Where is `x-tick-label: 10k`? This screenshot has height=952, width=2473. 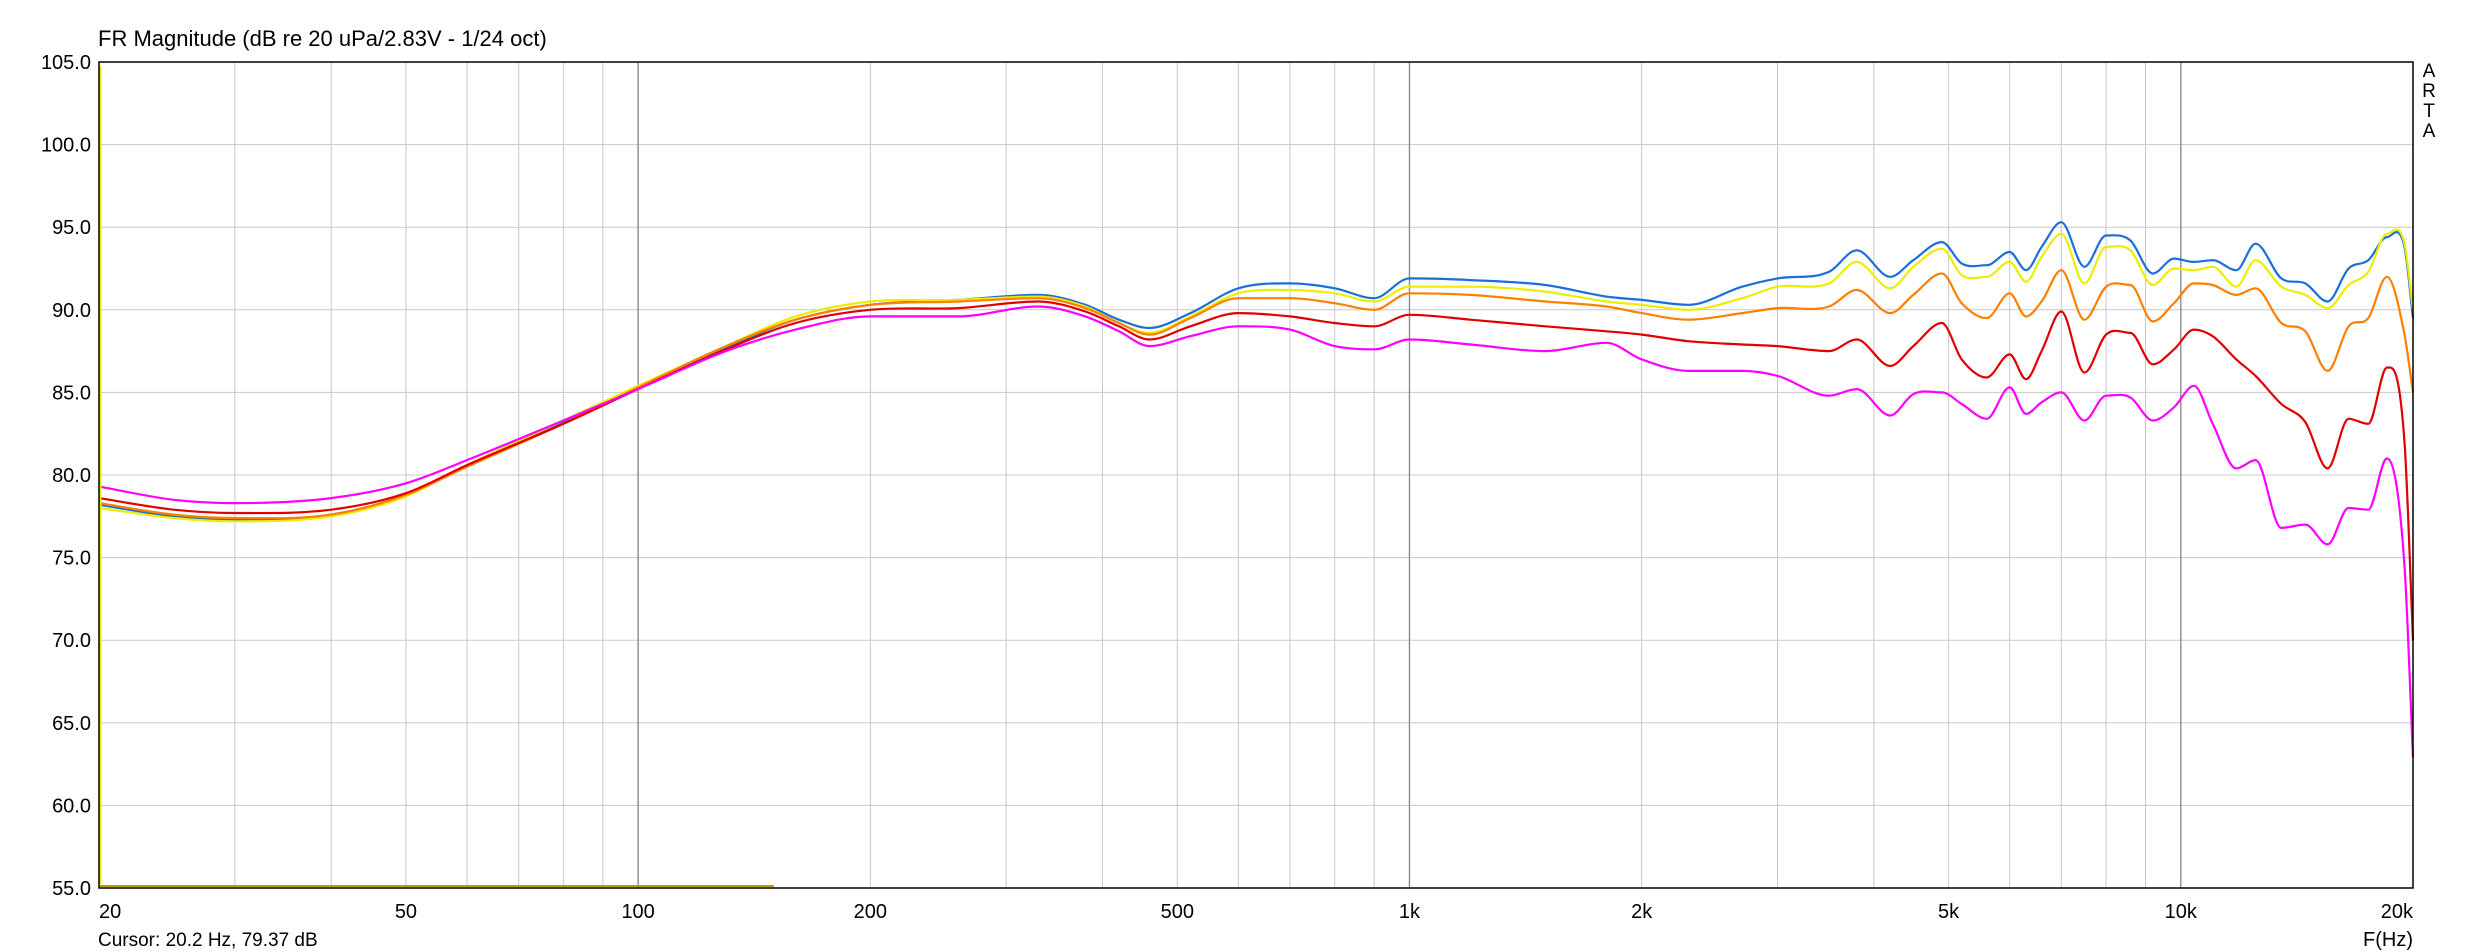
x-tick-label: 10k is located at coordinates (2181, 912).